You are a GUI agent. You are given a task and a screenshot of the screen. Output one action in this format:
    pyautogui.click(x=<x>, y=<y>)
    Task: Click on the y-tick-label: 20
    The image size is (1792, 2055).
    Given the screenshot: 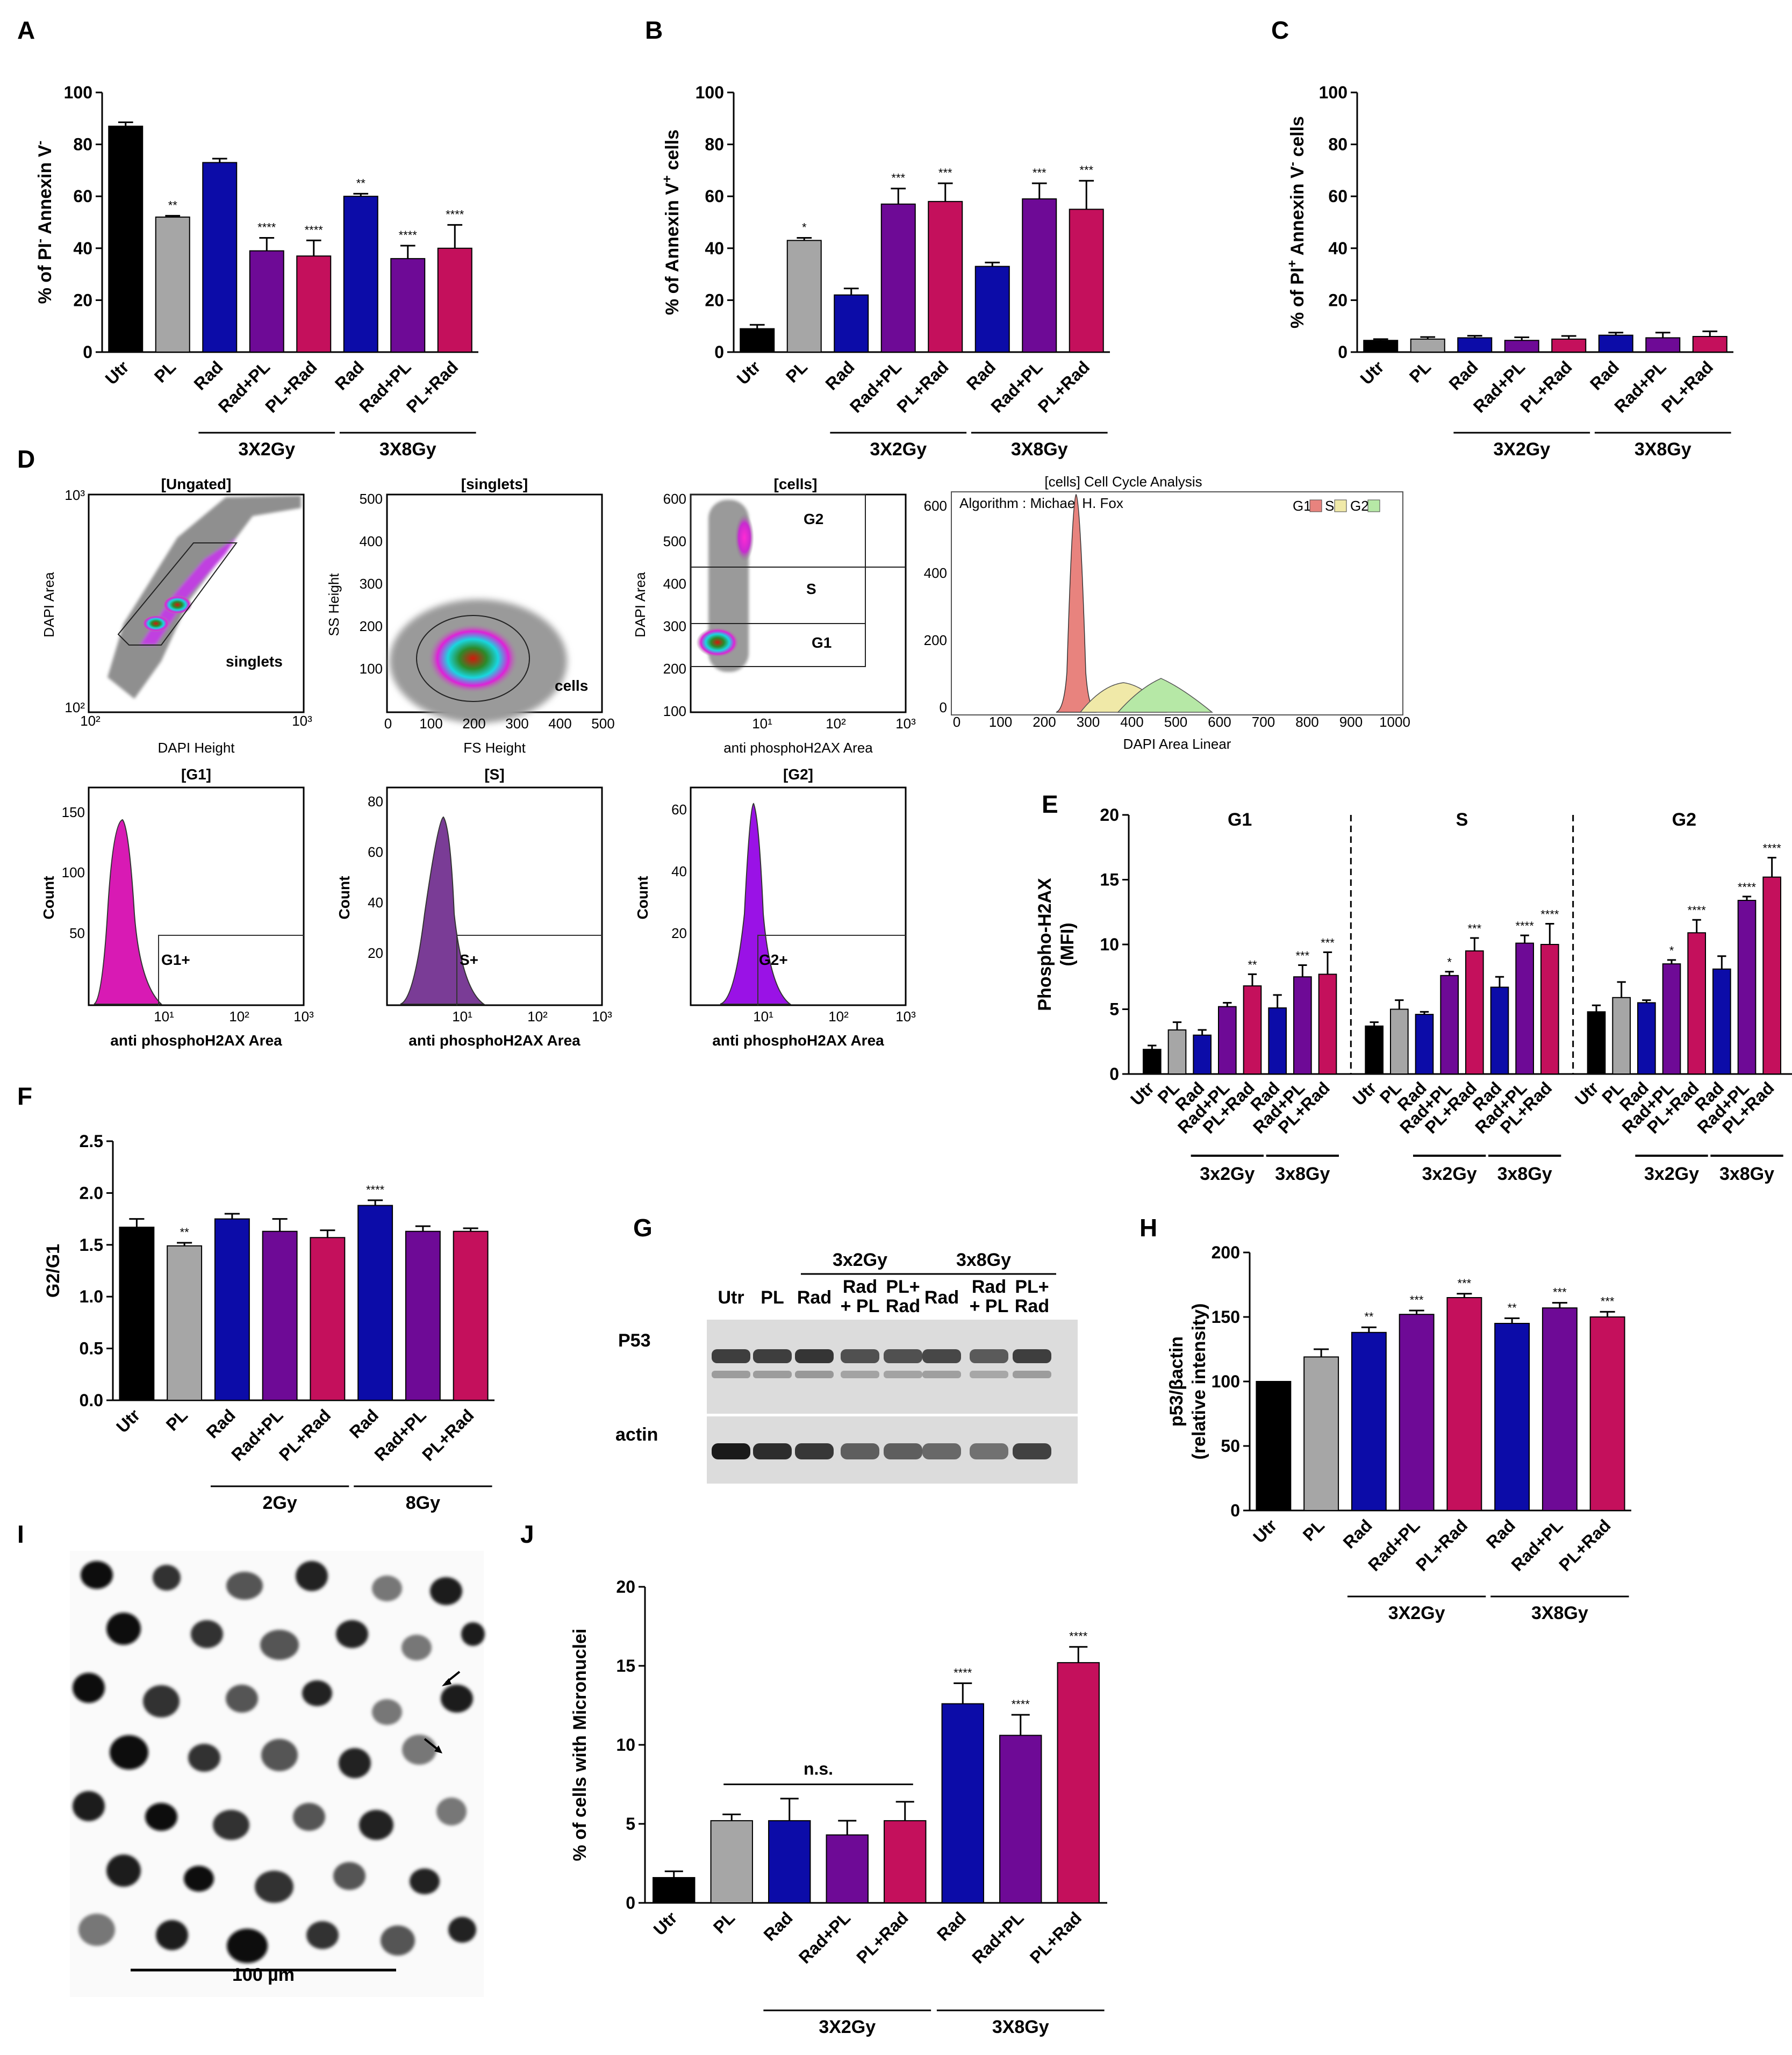 What is the action you would take?
    pyautogui.click(x=714, y=300)
    